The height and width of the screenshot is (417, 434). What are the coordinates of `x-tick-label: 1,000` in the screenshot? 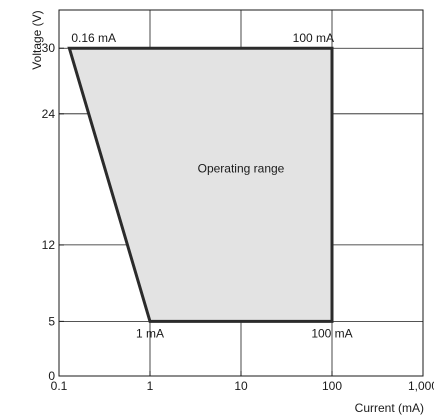 It's located at (421, 386).